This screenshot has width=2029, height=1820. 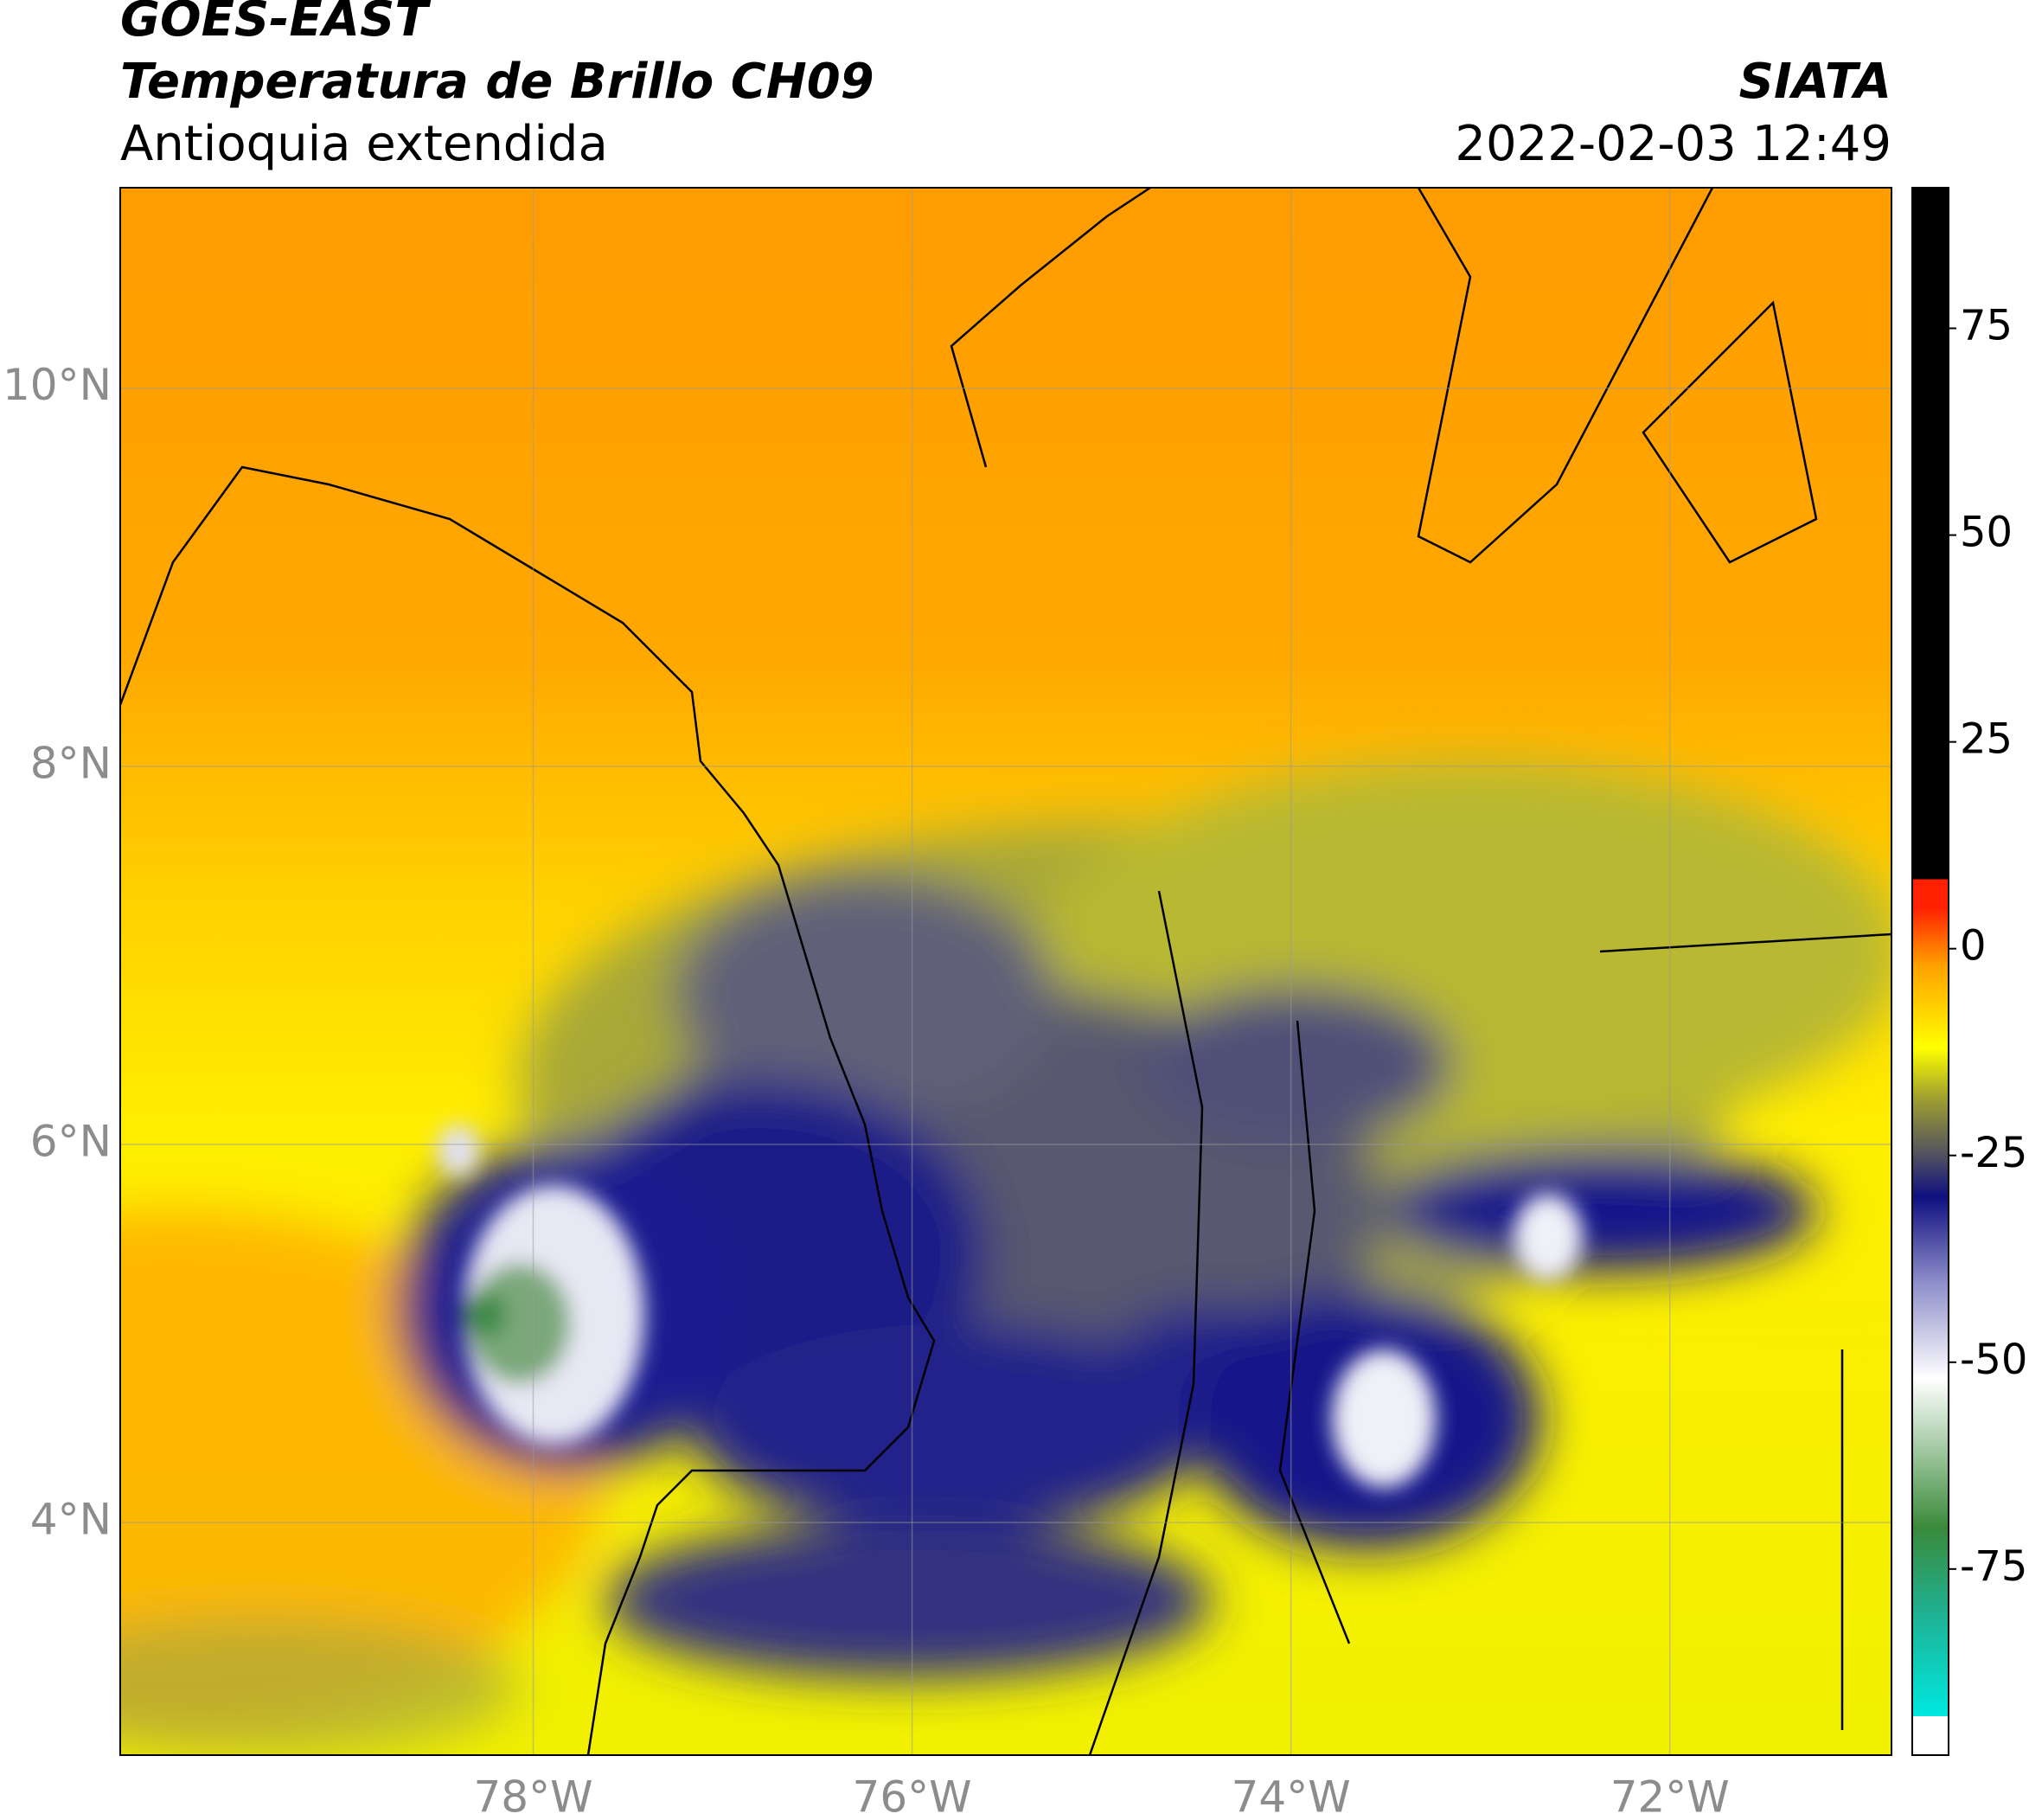 I want to click on datetime: 2022-02-03 12:49, so click(x=1673, y=144).